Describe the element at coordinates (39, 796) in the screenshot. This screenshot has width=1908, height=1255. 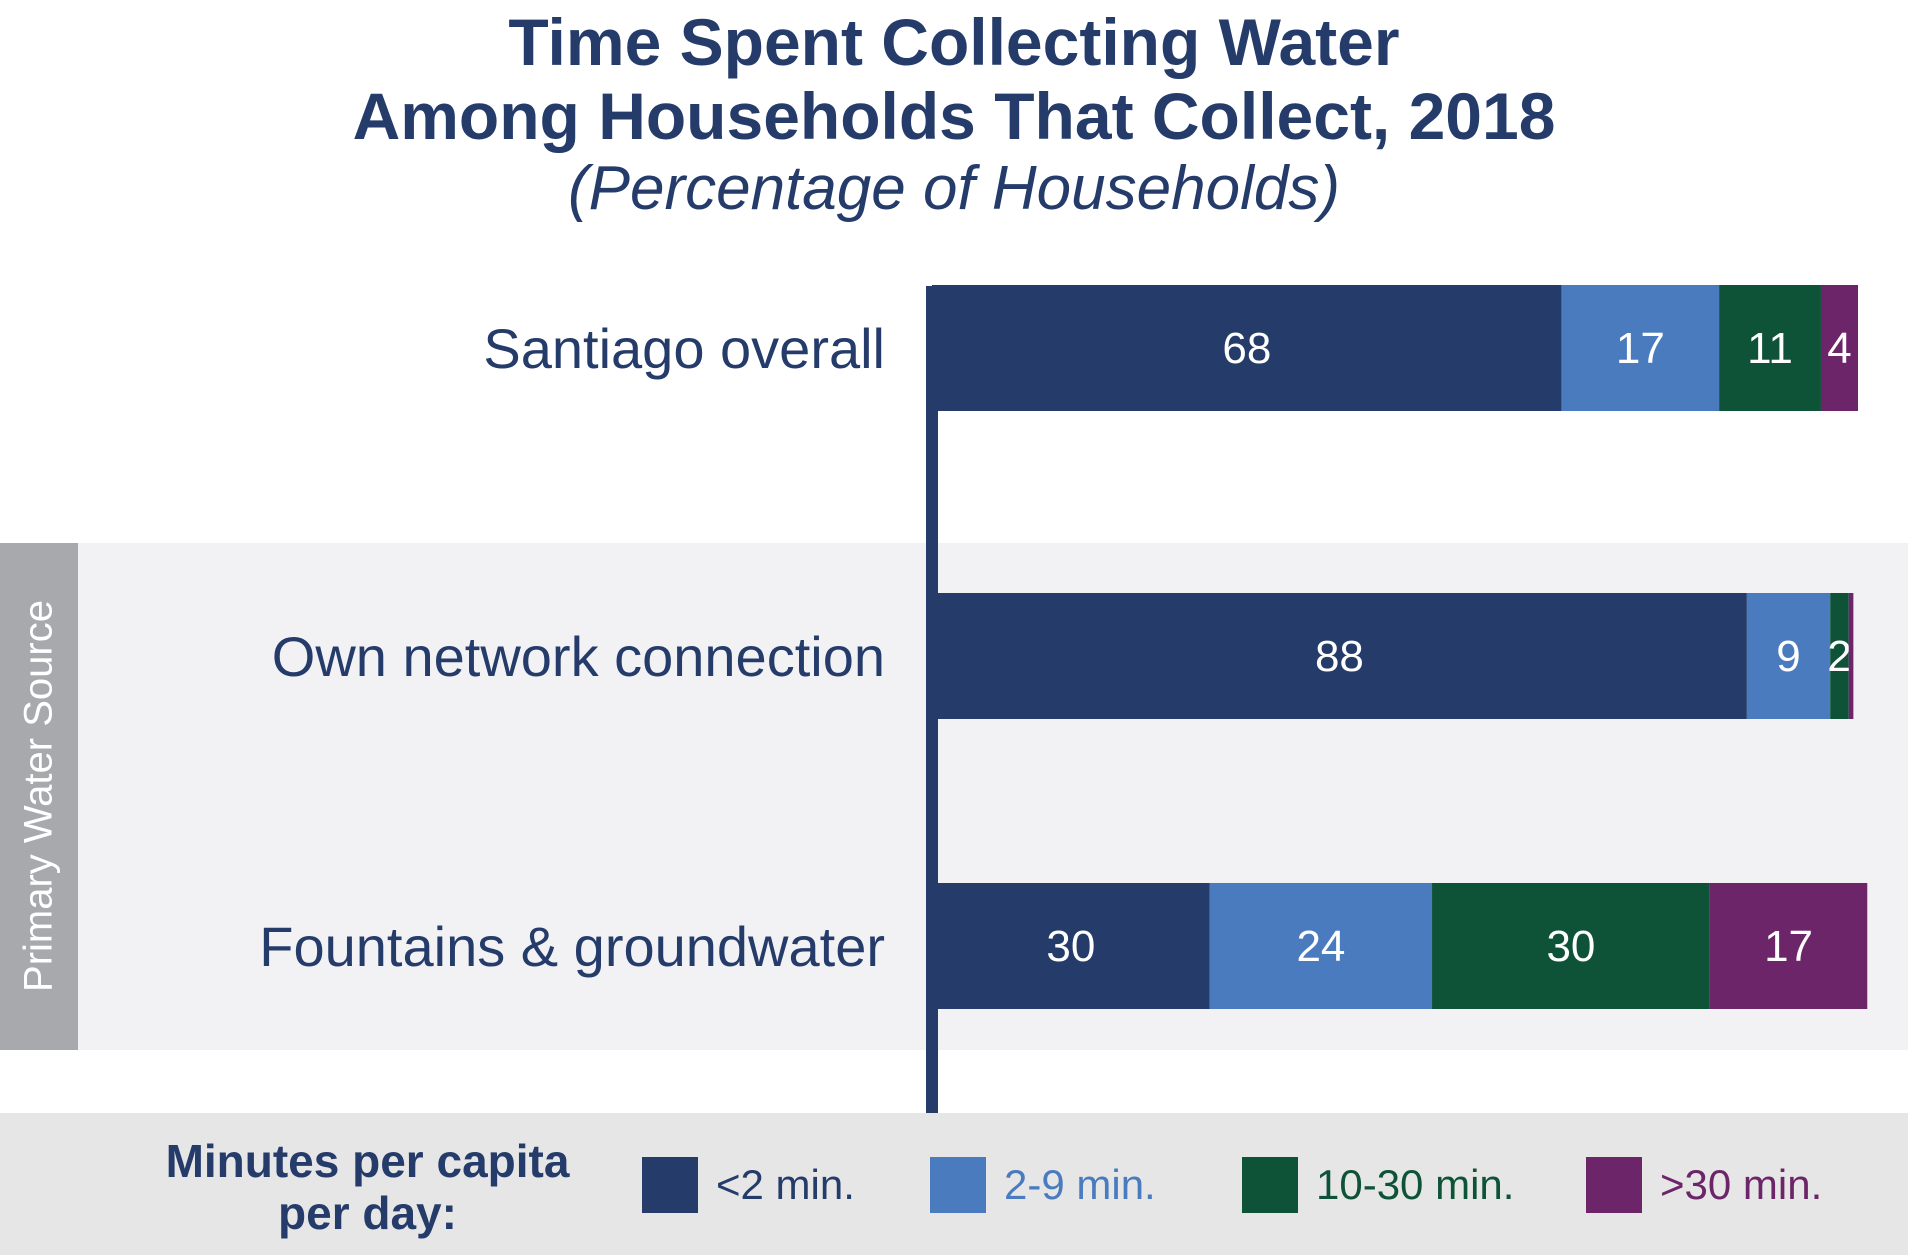
I see `group-tab` at that location.